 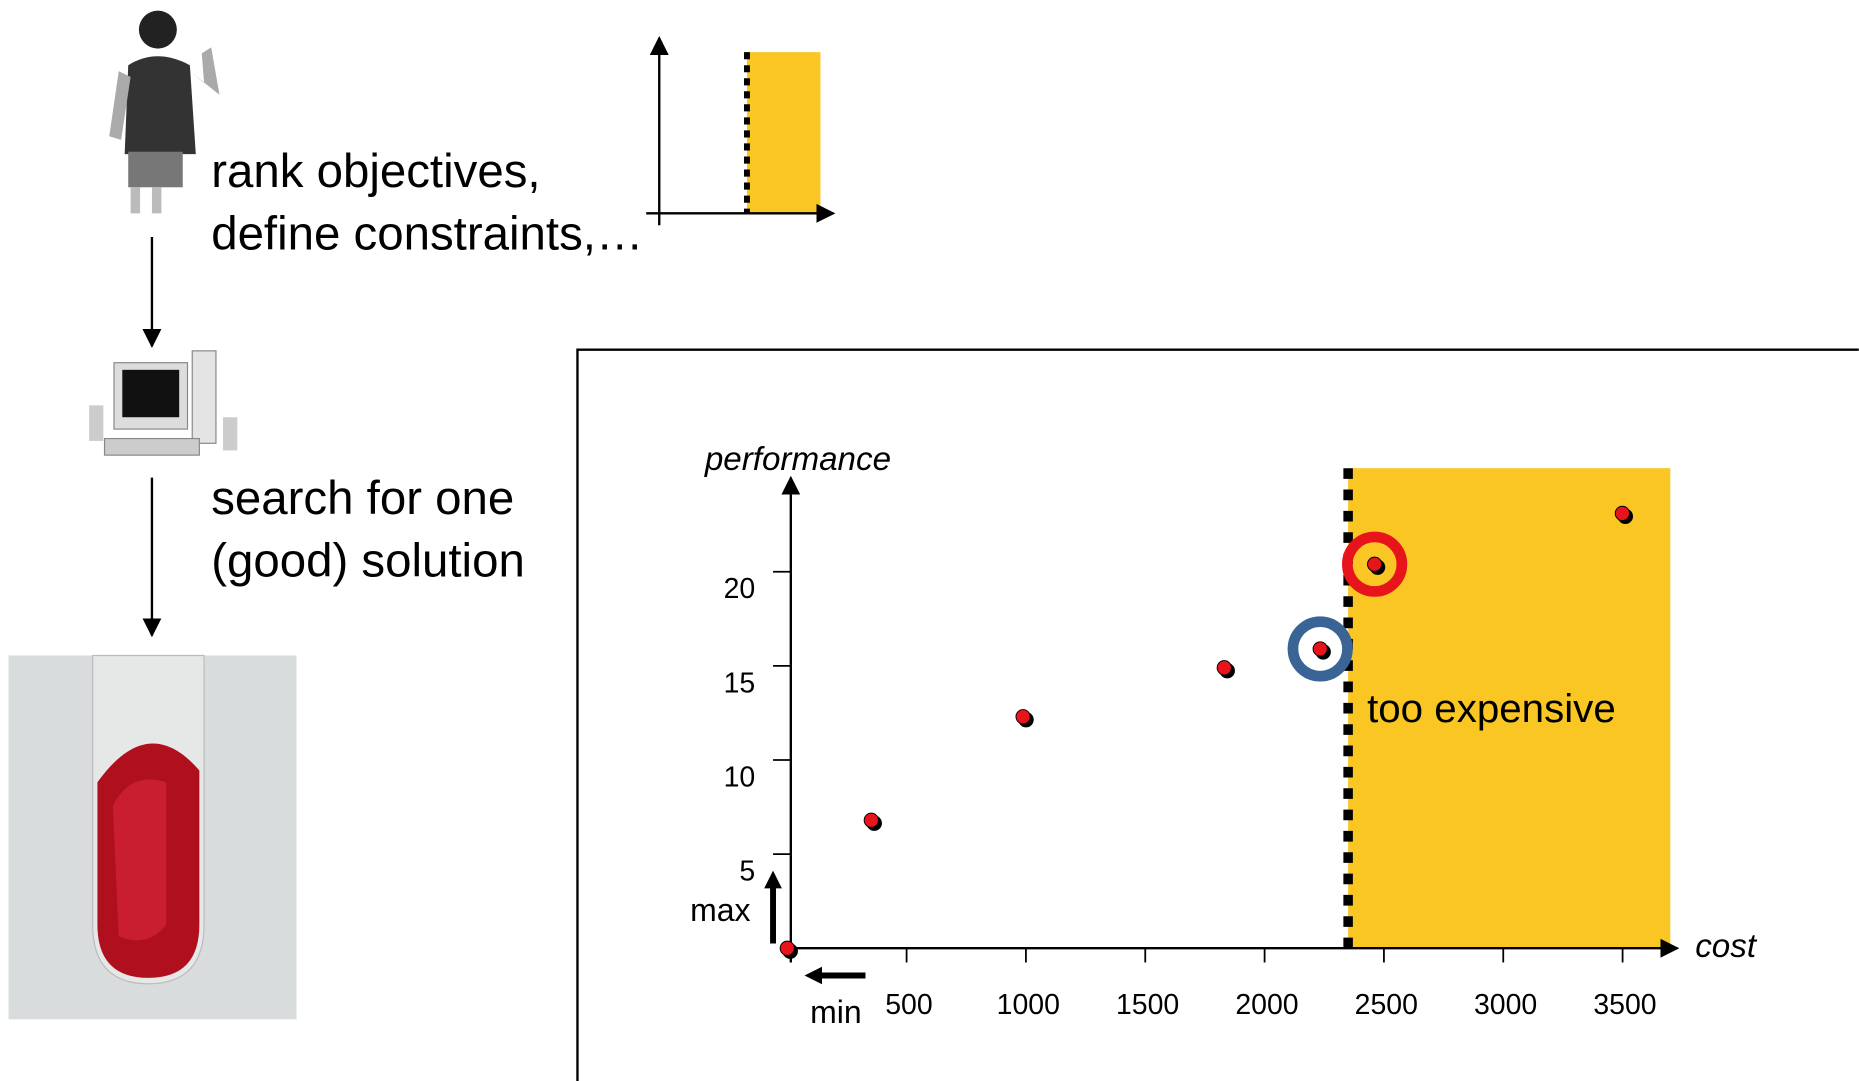 I want to click on y-tick-label: 15, so click(x=740, y=683).